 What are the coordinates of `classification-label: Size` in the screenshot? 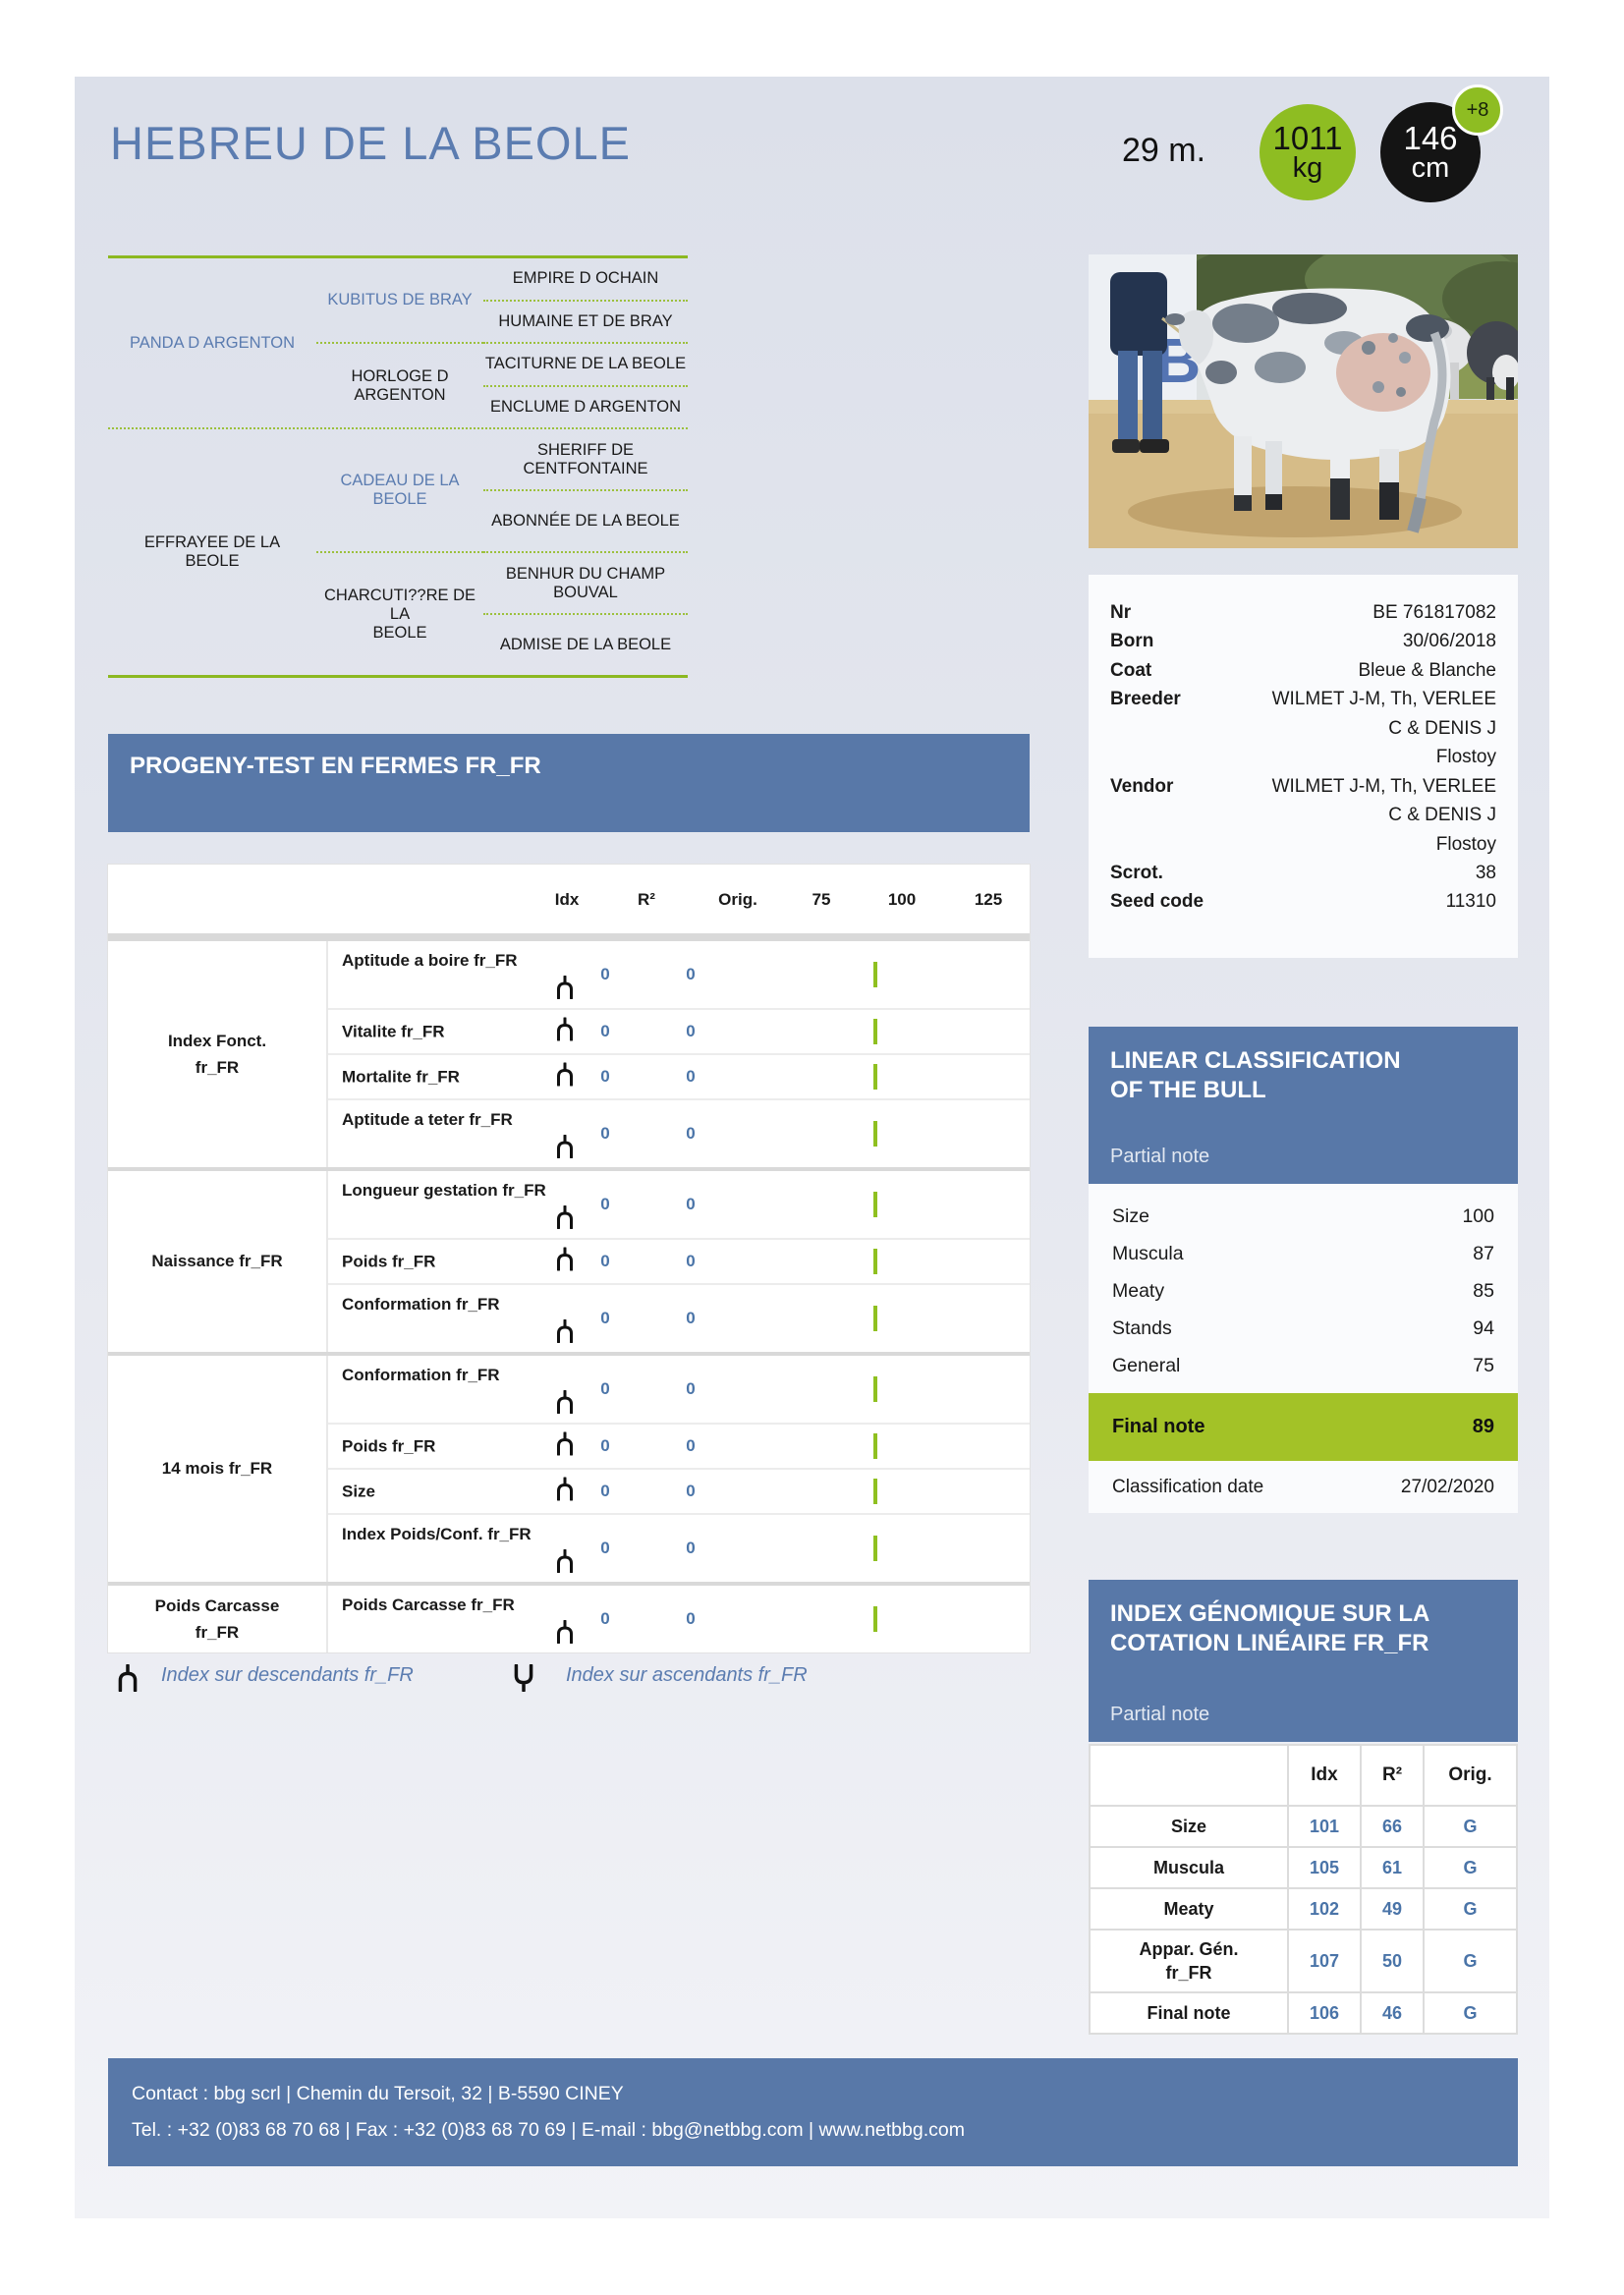 It's located at (1130, 1216).